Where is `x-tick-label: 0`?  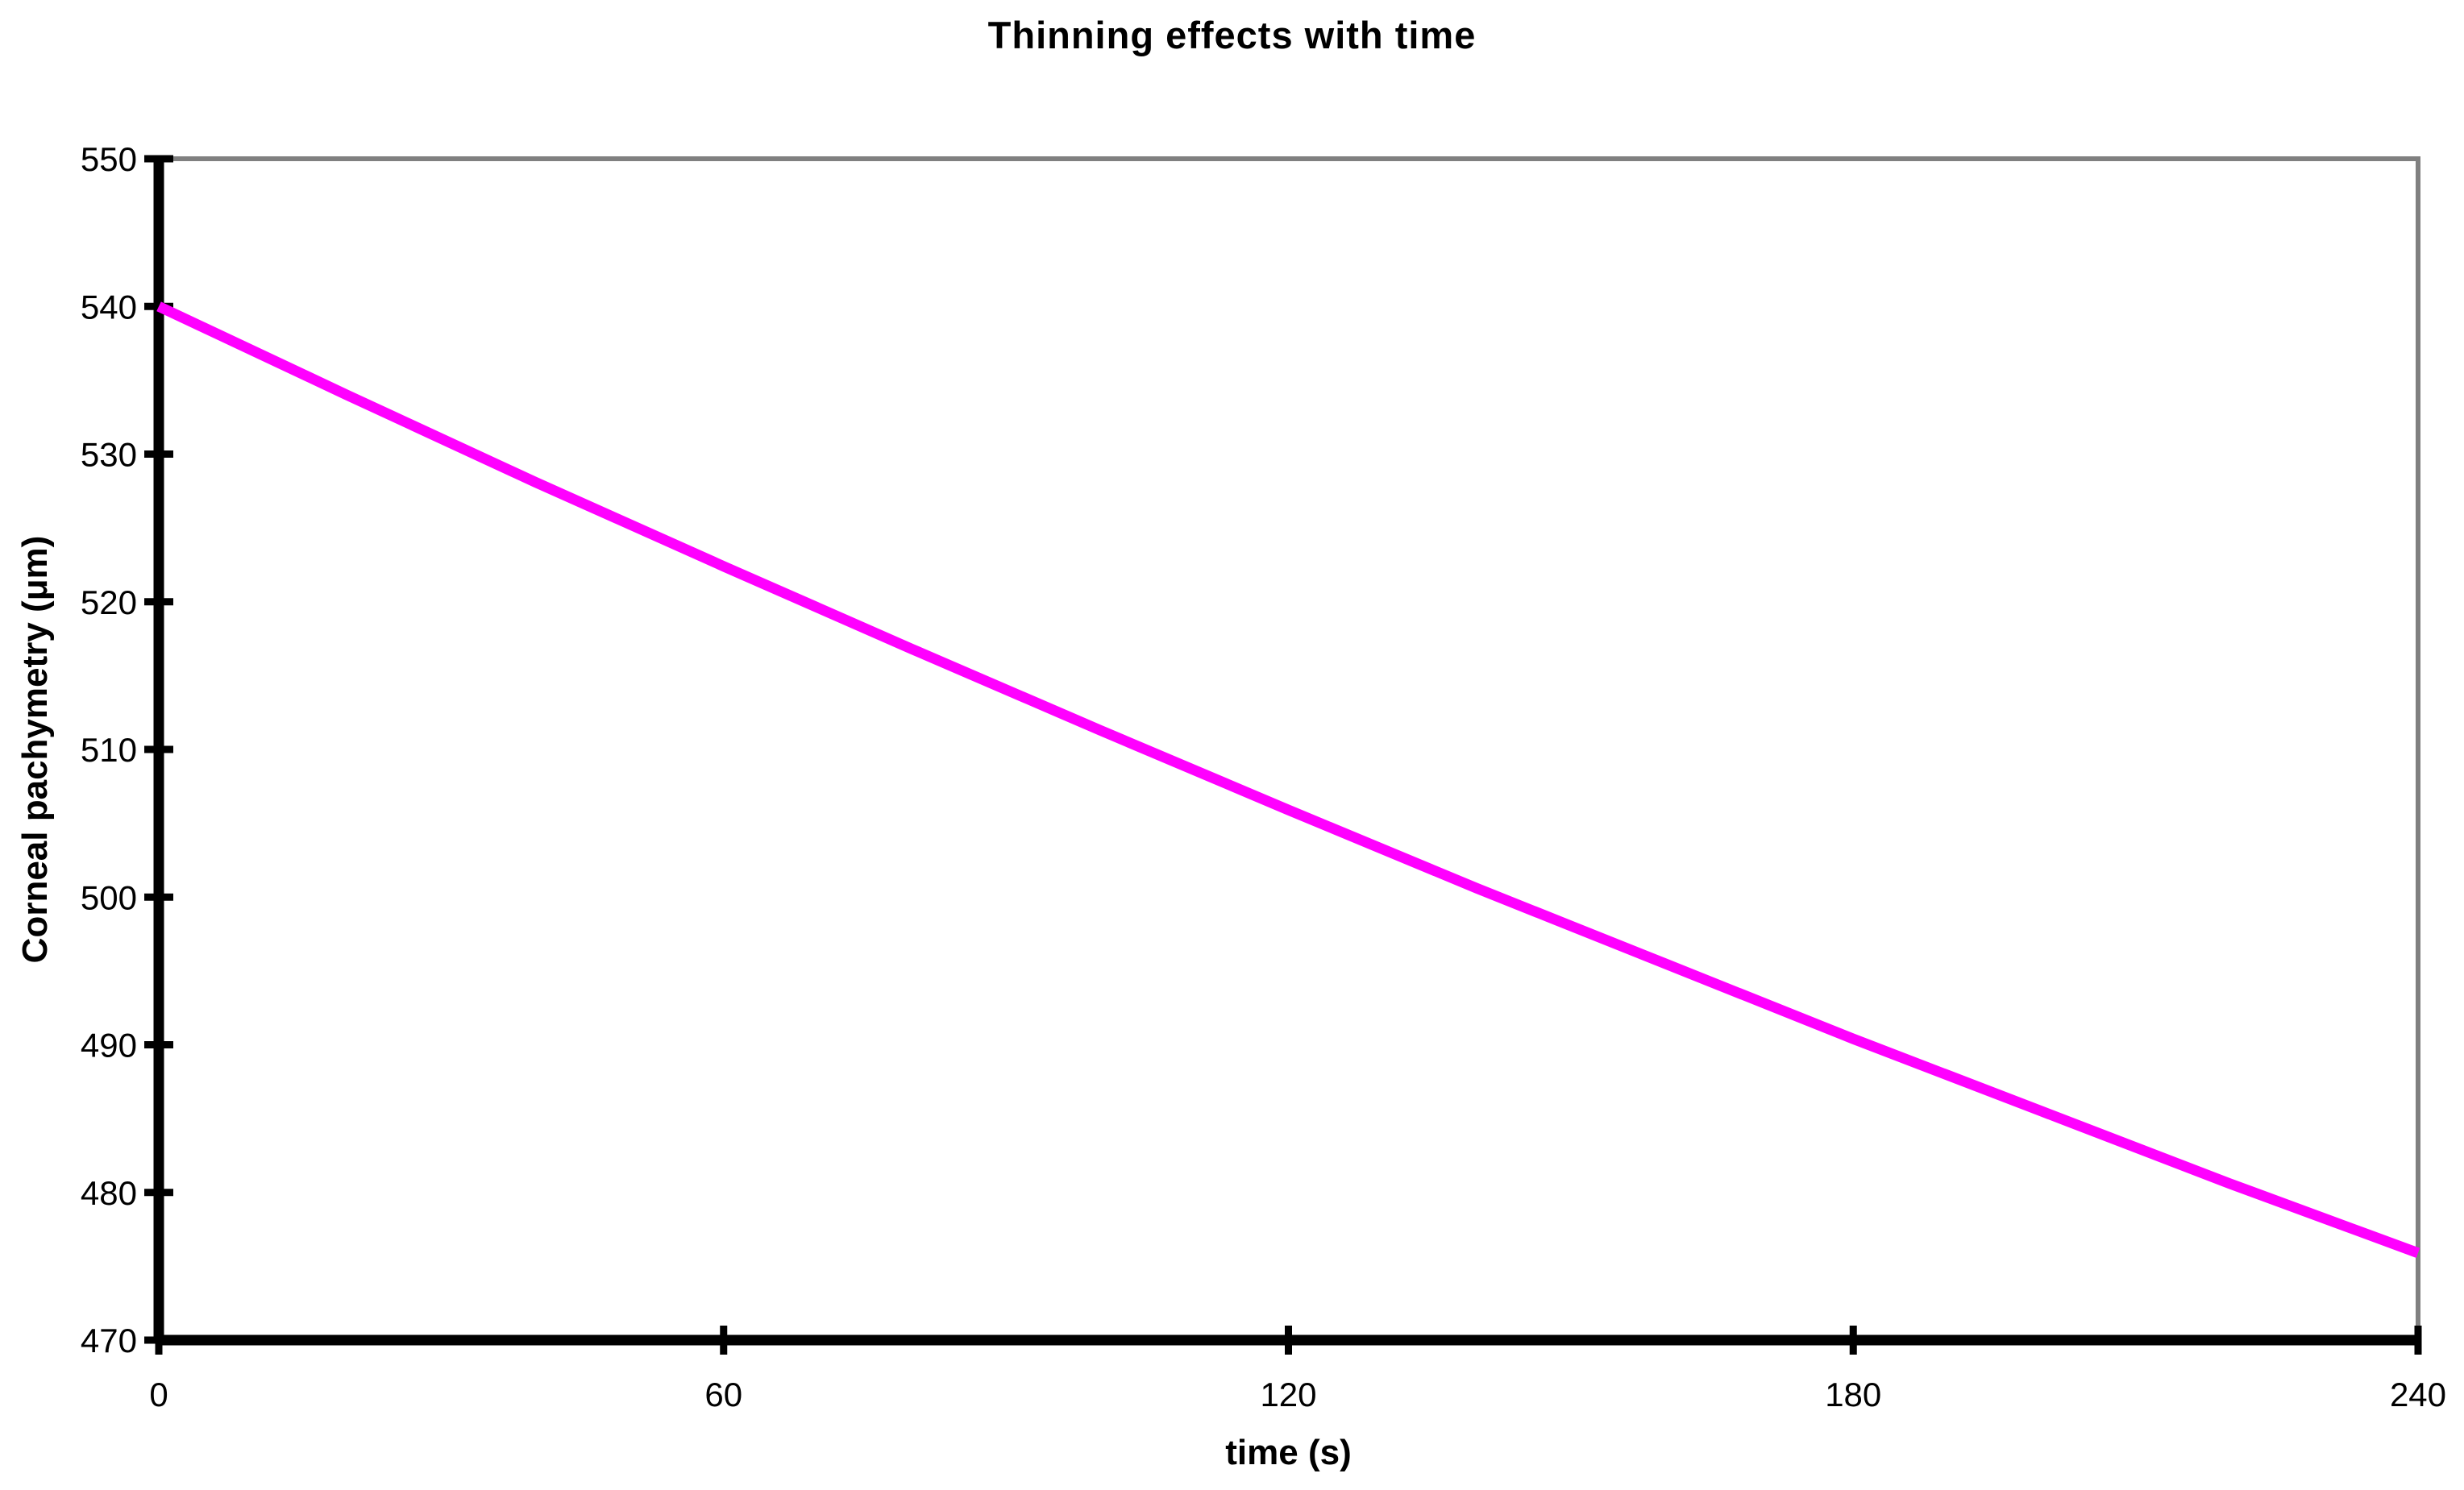 x-tick-label: 0 is located at coordinates (158, 1394).